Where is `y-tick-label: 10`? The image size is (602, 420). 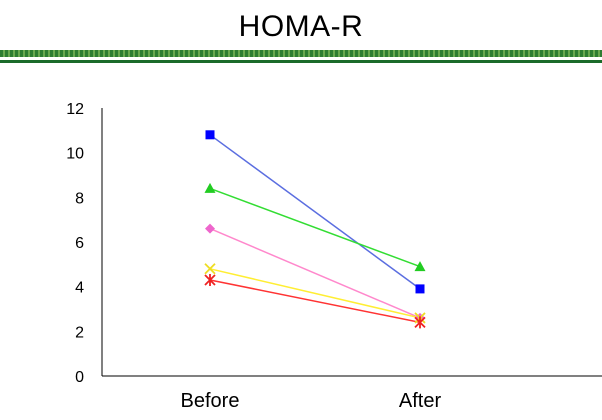
y-tick-label: 10 is located at coordinates (75, 154).